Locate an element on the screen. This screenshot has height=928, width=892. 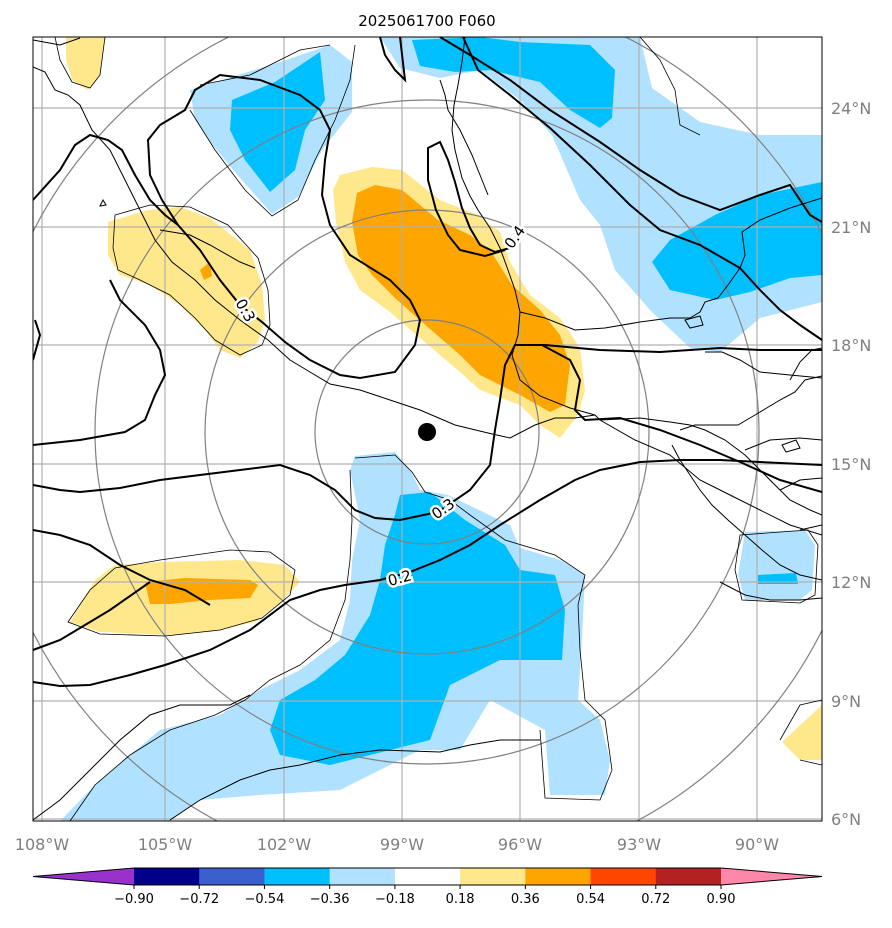
colorbar-tick-label: 0.54 is located at coordinates (590, 899).